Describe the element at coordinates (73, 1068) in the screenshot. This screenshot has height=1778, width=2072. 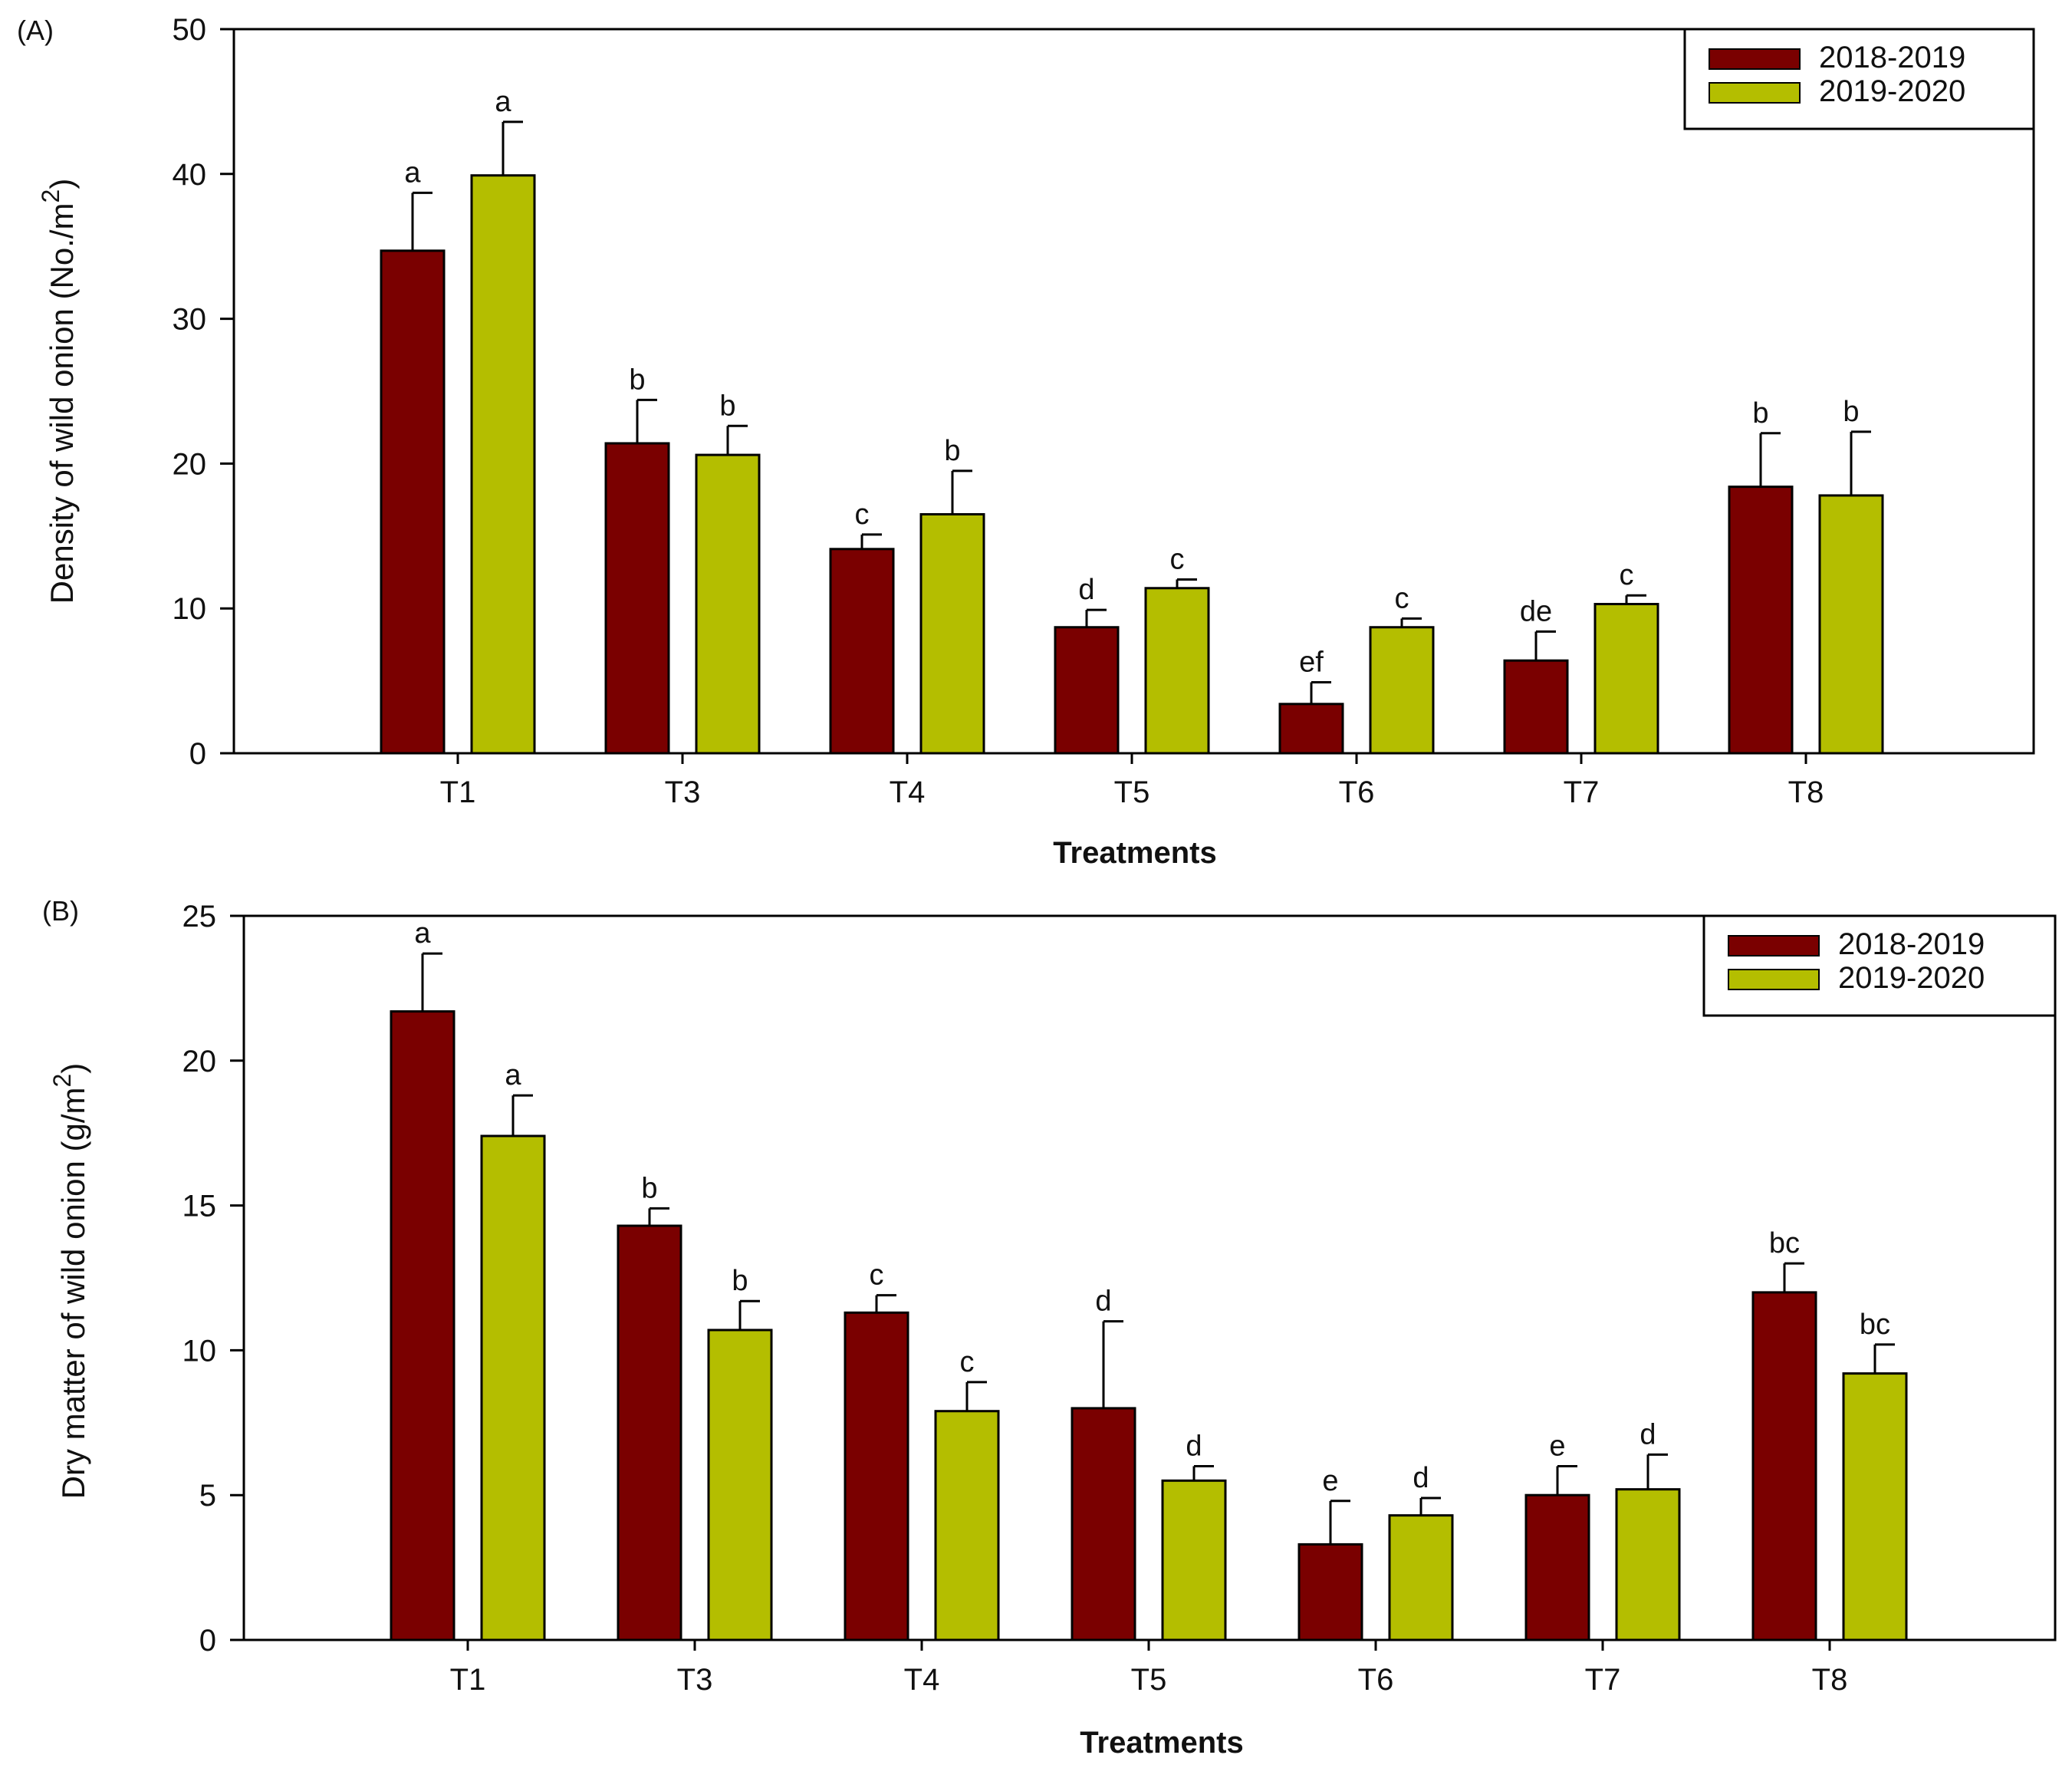
I see `y-axis-label-tail: )` at that location.